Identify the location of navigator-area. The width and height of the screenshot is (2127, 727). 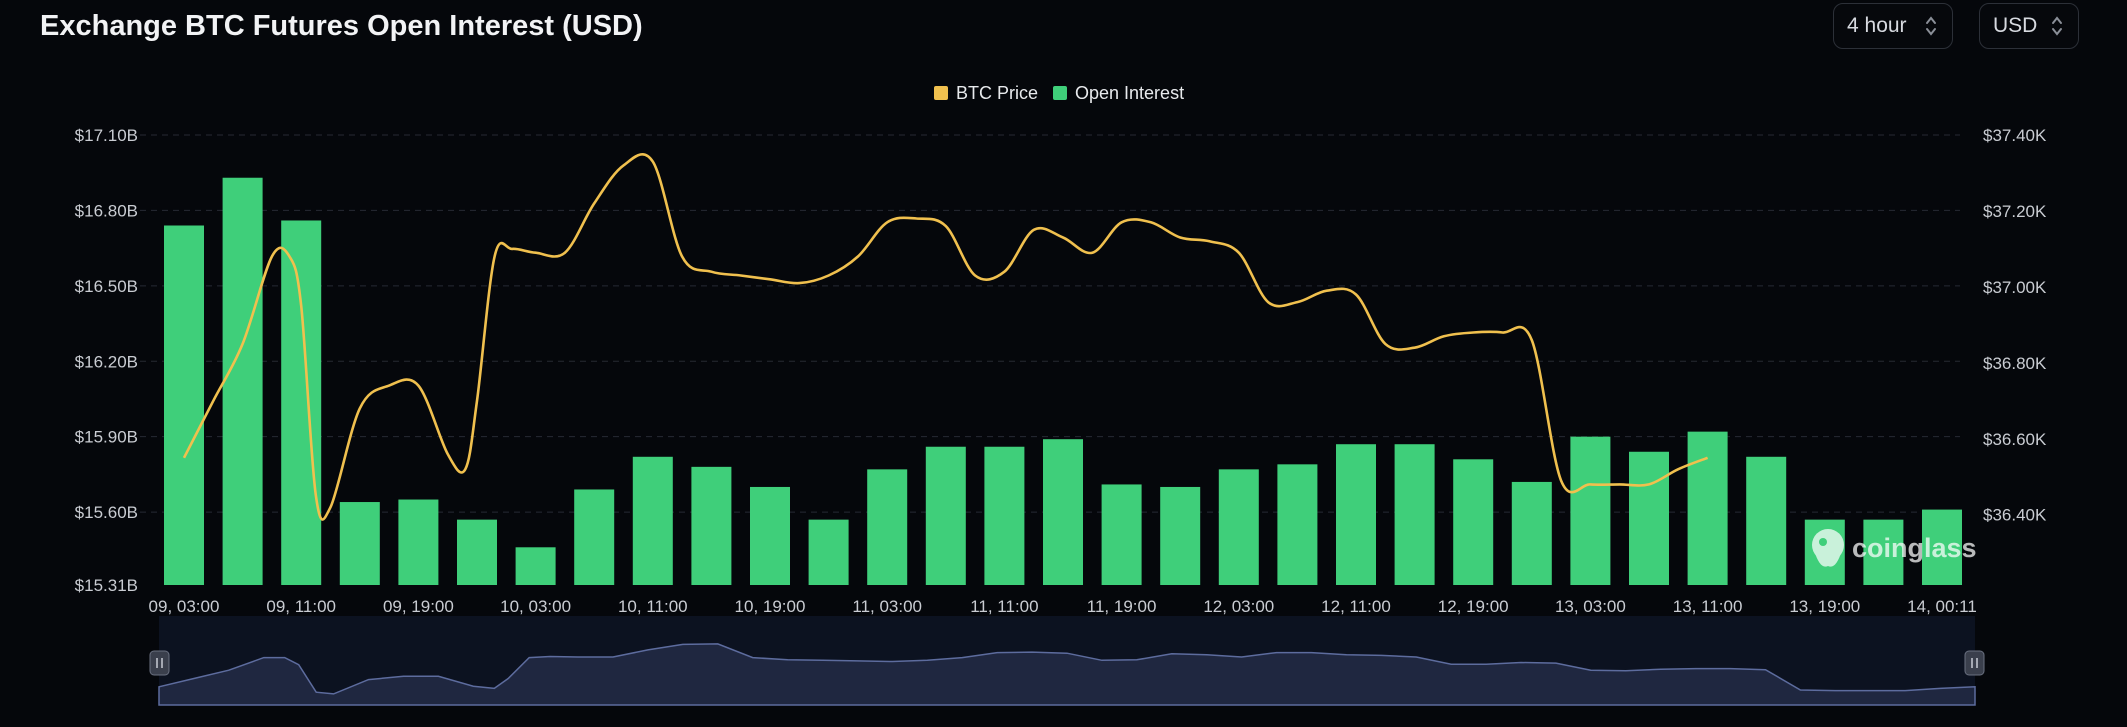
(1067, 674).